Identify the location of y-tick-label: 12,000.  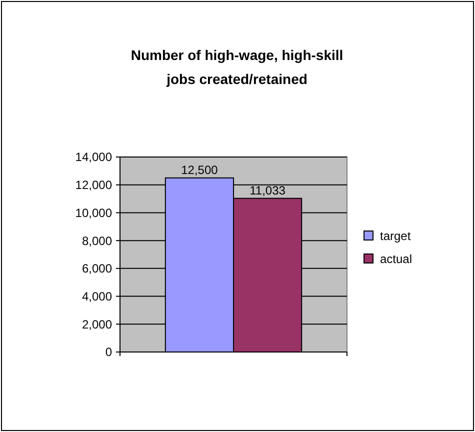
(93, 185).